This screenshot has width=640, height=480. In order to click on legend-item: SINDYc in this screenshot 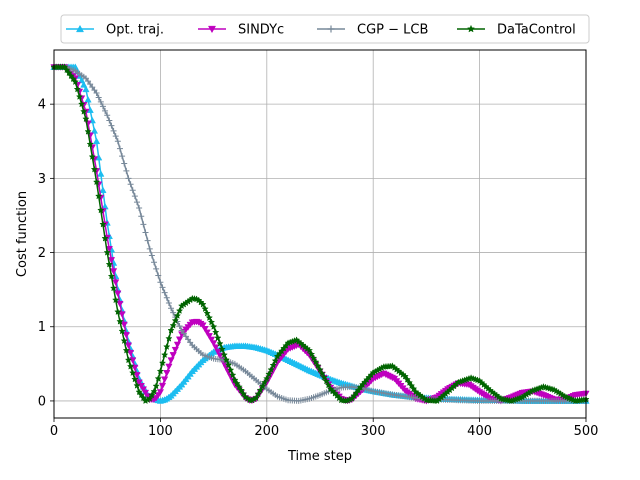, I will do `click(241, 30)`.